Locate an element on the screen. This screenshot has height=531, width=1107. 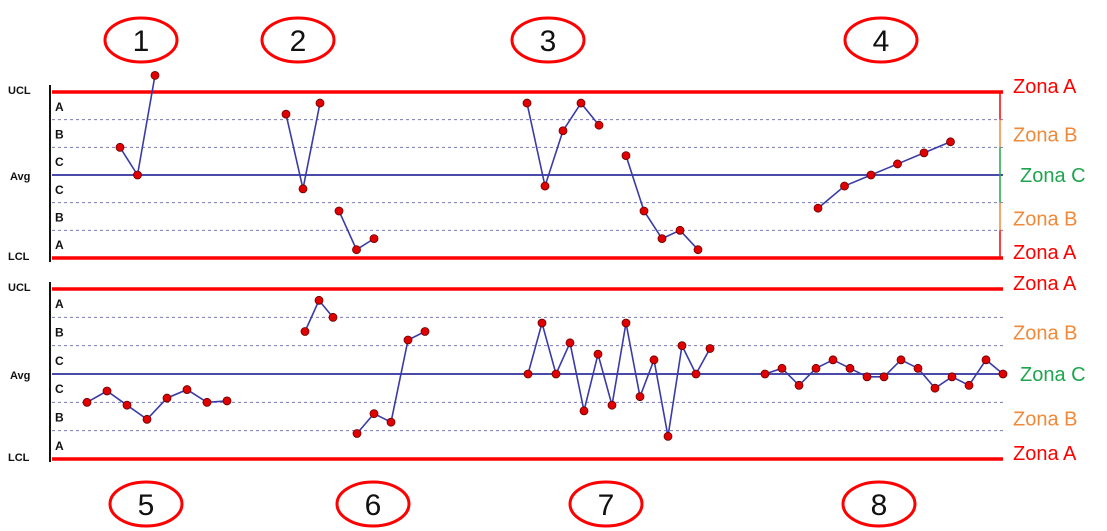
zone-letter-1-6: A is located at coordinates (59, 245).